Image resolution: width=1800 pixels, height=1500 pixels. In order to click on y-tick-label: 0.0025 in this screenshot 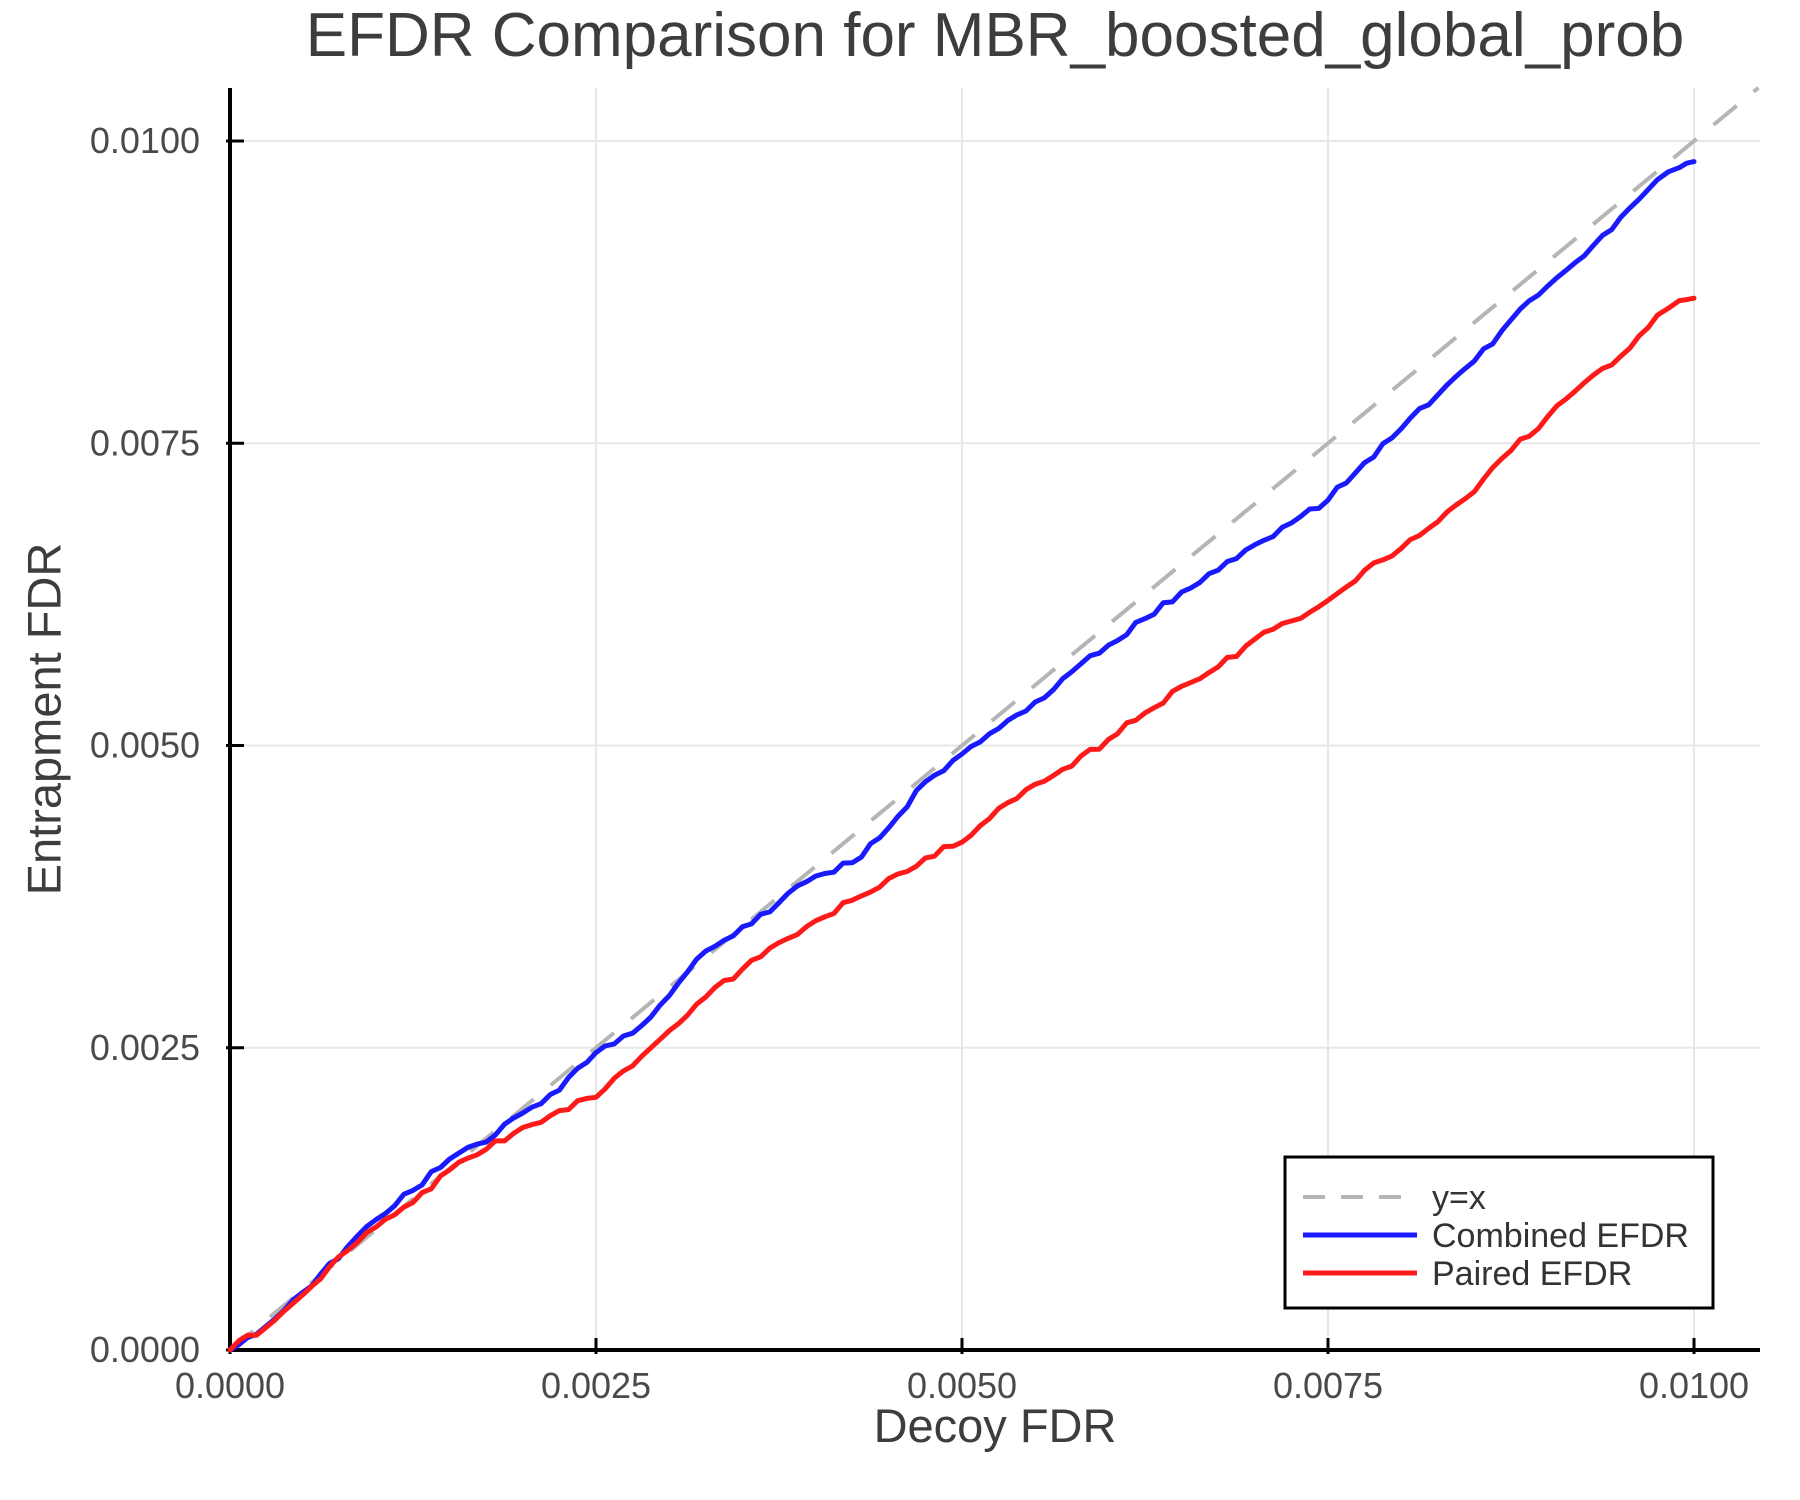, I will do `click(145, 1047)`.